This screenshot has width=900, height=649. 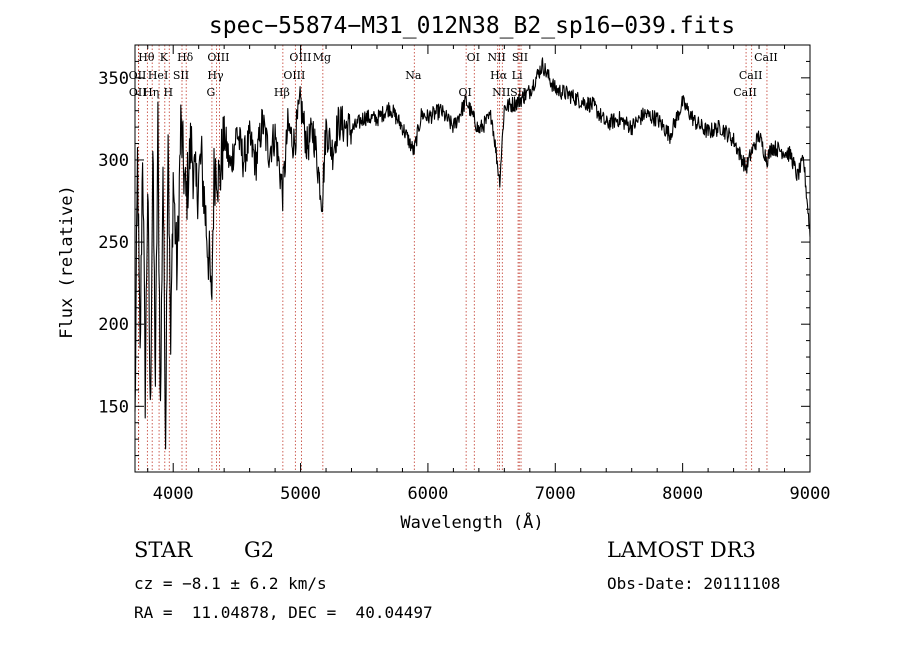 I want to click on spectral-line-label: Mg, so click(x=322, y=57).